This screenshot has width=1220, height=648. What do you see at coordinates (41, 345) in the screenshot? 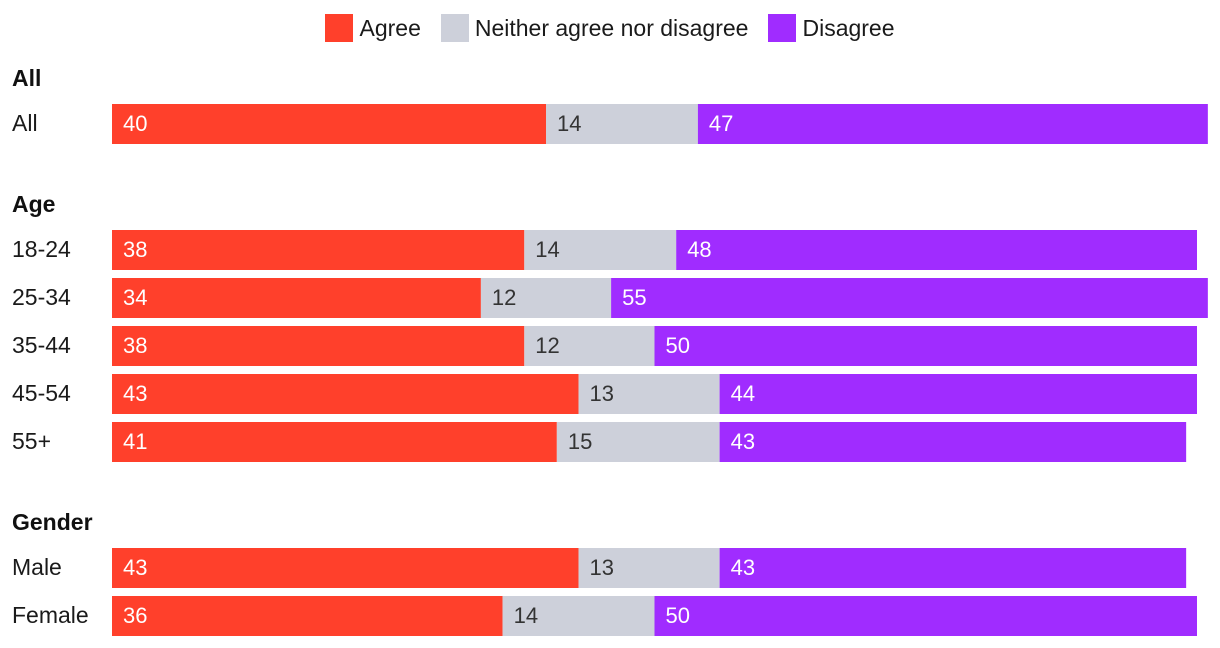
I see `row-label: 35-44` at bounding box center [41, 345].